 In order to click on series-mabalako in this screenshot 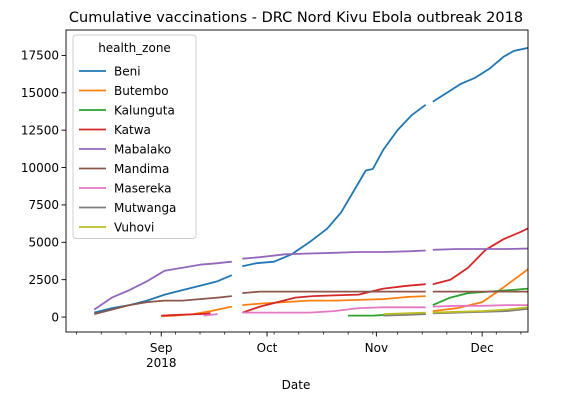, I will do `click(310, 279)`.